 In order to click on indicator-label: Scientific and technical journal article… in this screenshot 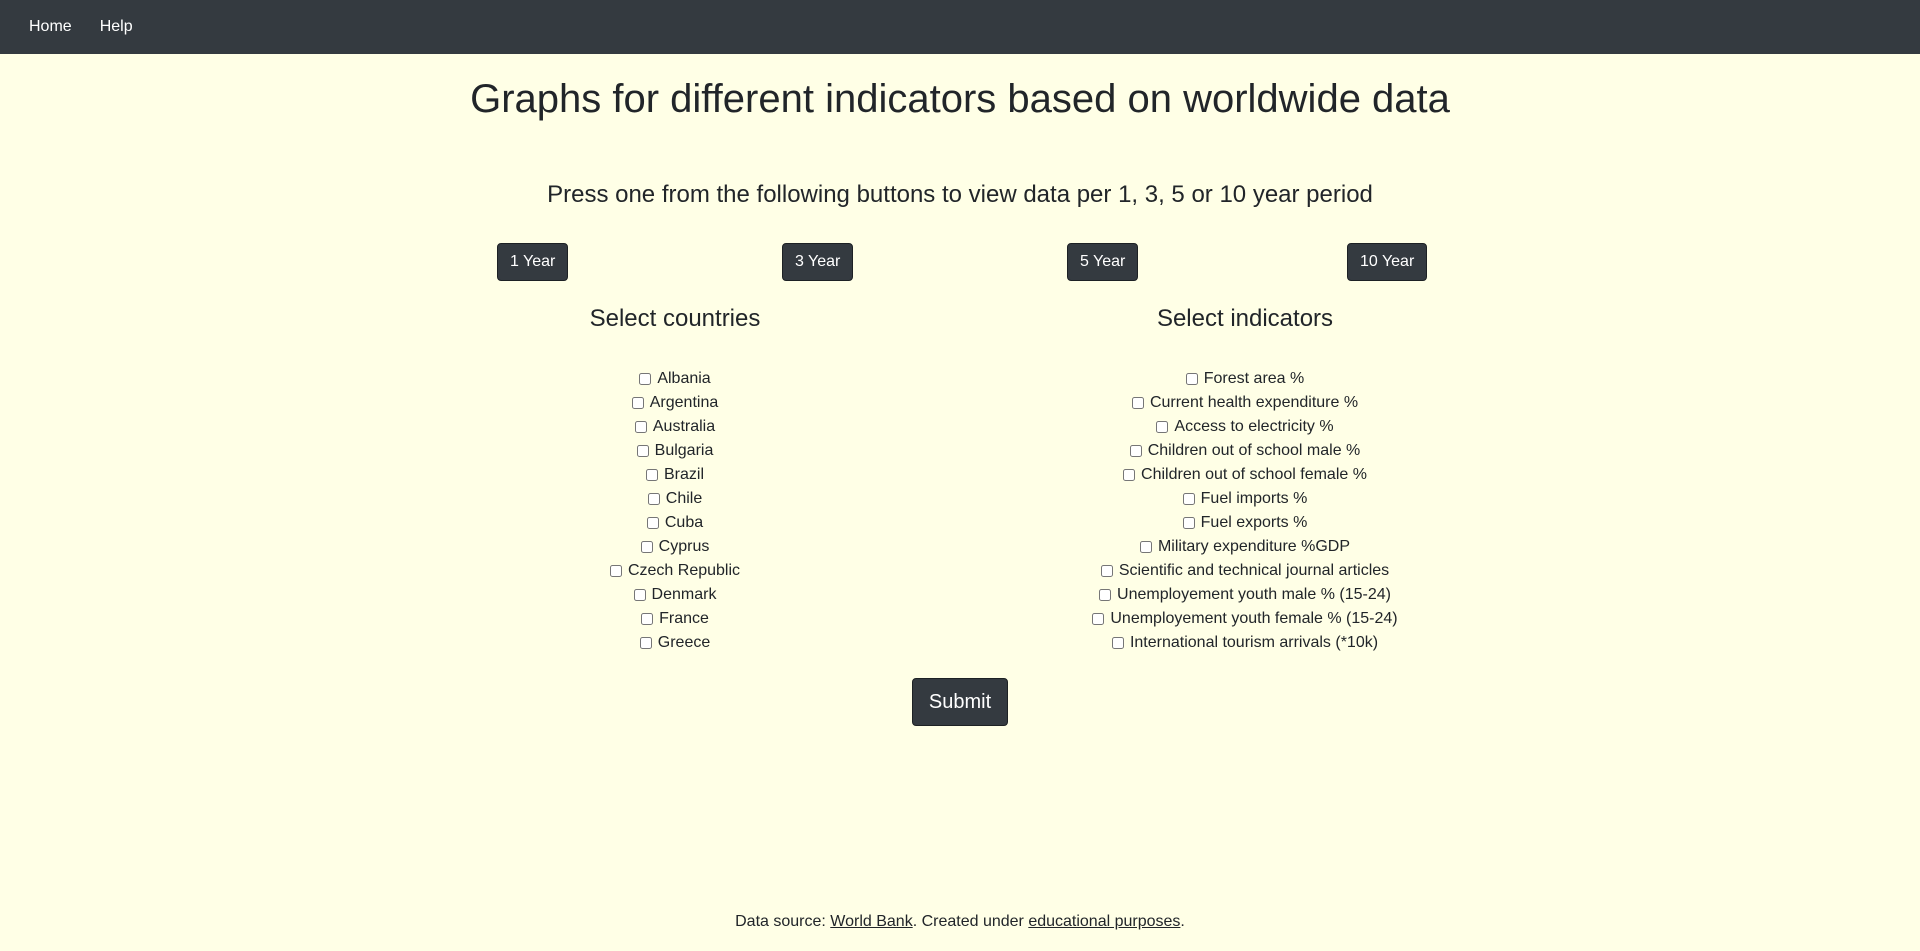, I will do `click(1254, 570)`.